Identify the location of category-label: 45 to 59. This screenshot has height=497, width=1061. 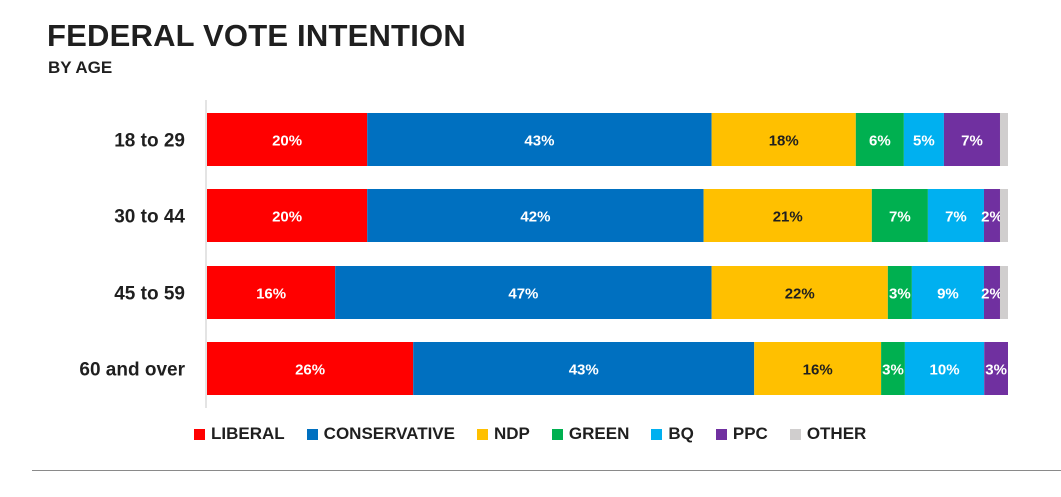
(149, 294).